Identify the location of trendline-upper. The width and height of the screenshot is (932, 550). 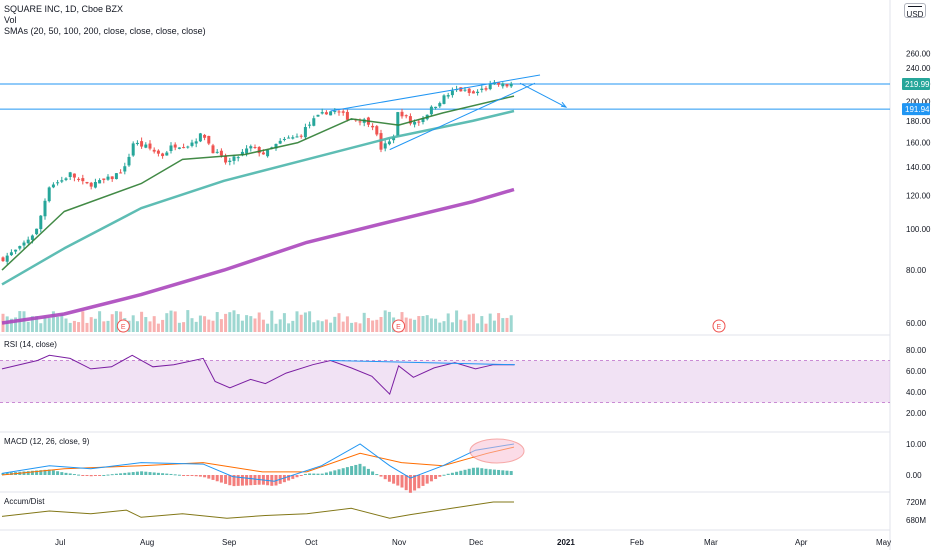
(435, 93).